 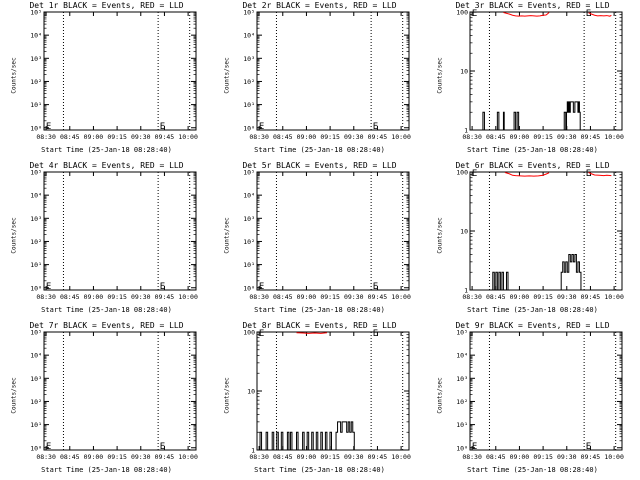 I want to click on chart-title: Det 8r BLACK = Events, RED = LLD, so click(x=319, y=325).